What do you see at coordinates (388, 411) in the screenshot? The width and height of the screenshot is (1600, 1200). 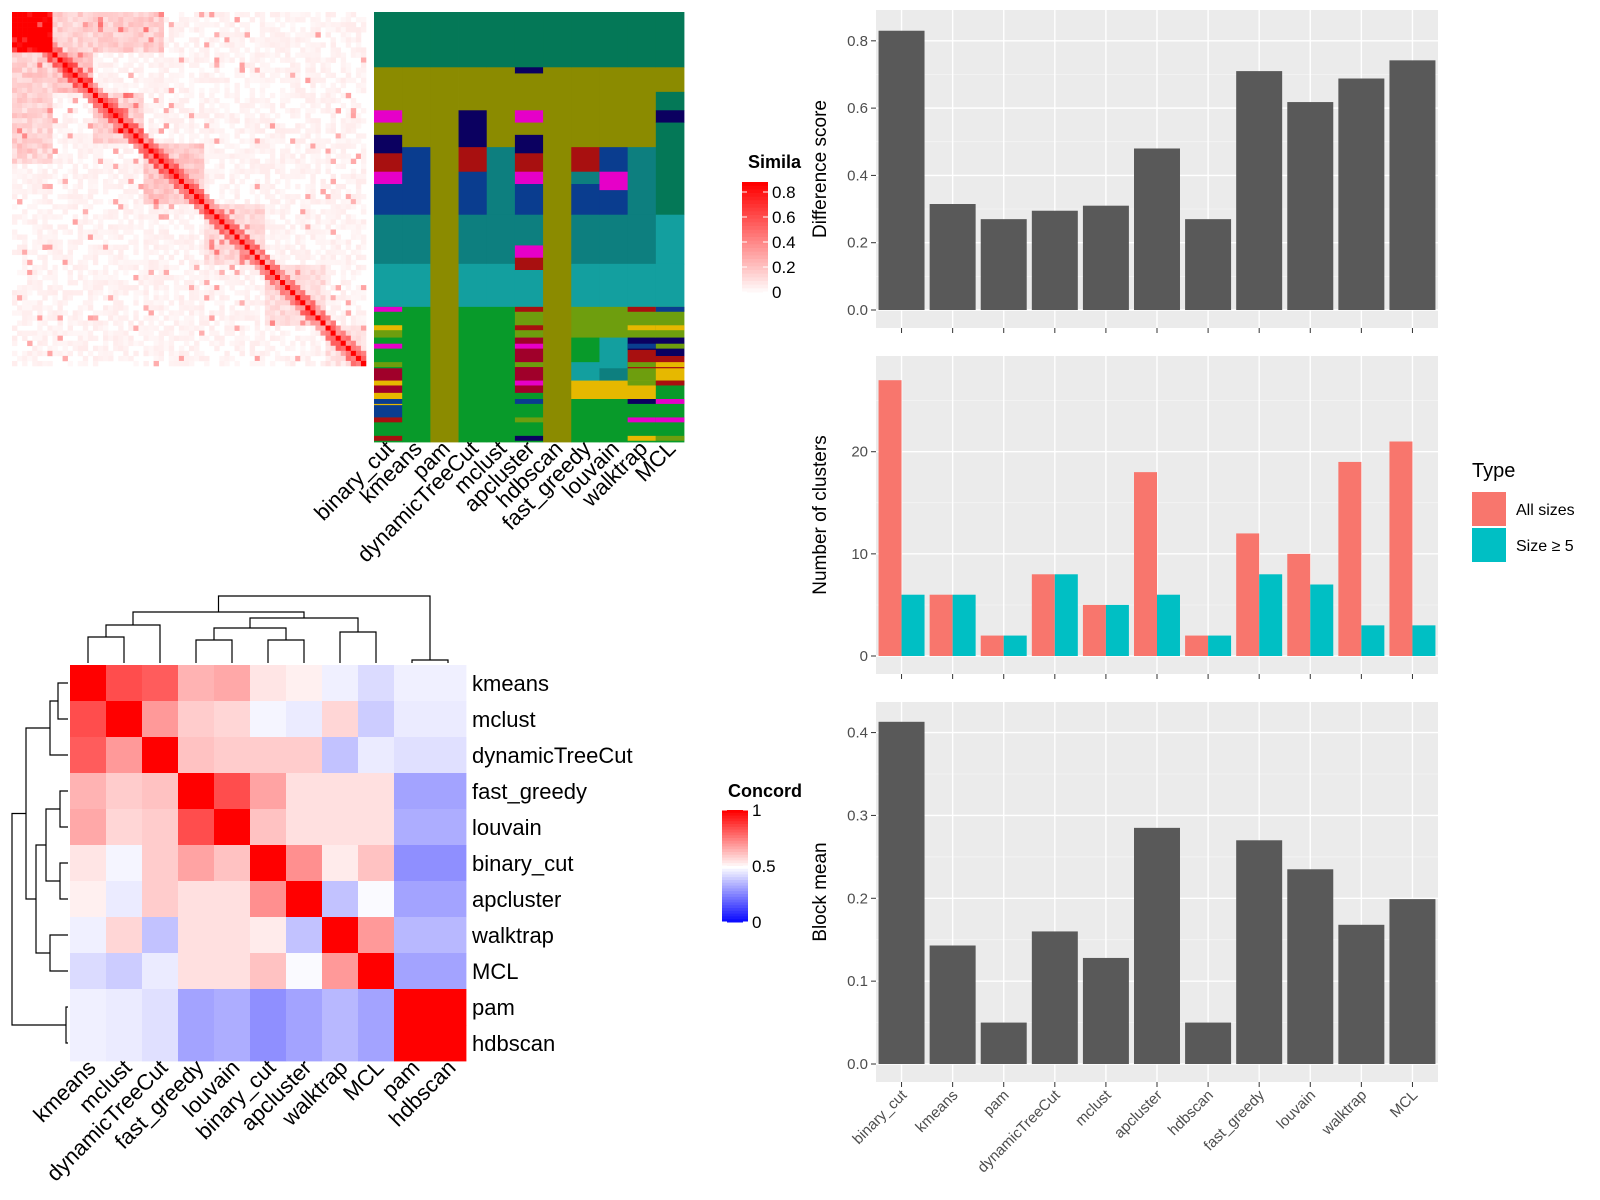 I see `partition-cell-binary_cut` at bounding box center [388, 411].